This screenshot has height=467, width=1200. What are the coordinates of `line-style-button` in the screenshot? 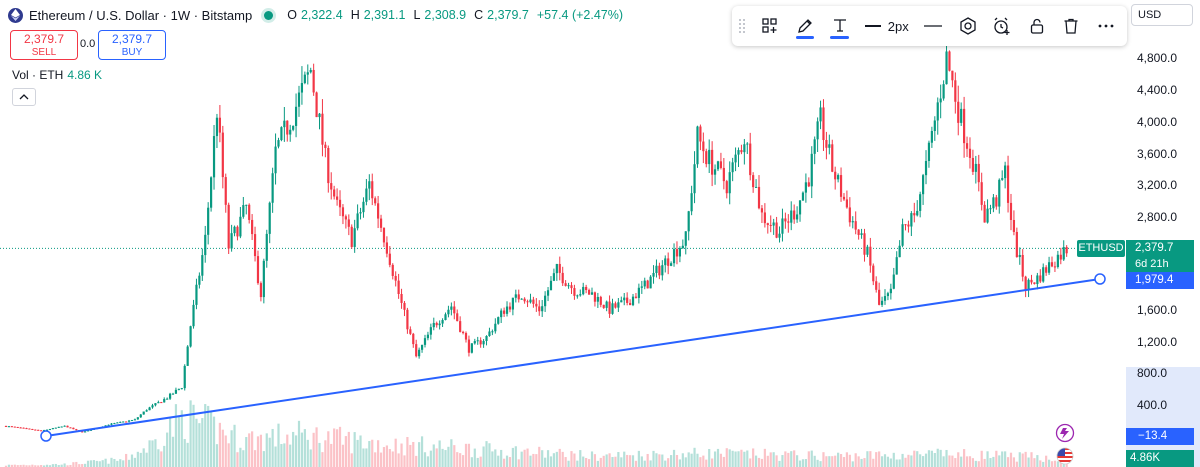 It's located at (933, 26).